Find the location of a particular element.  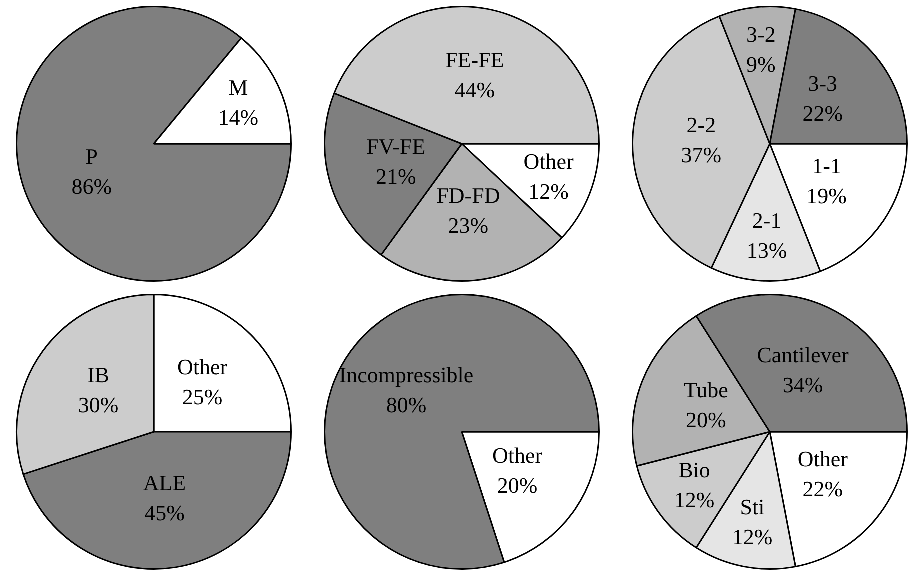

data-label: 34% is located at coordinates (803, 385).